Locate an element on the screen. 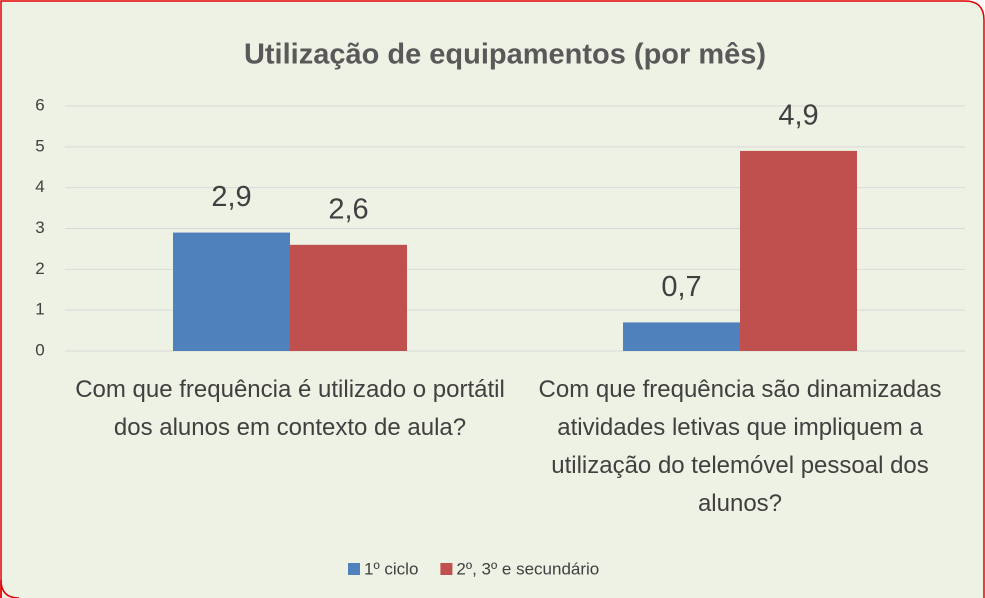  y-tick-label: 4 is located at coordinates (39, 186).